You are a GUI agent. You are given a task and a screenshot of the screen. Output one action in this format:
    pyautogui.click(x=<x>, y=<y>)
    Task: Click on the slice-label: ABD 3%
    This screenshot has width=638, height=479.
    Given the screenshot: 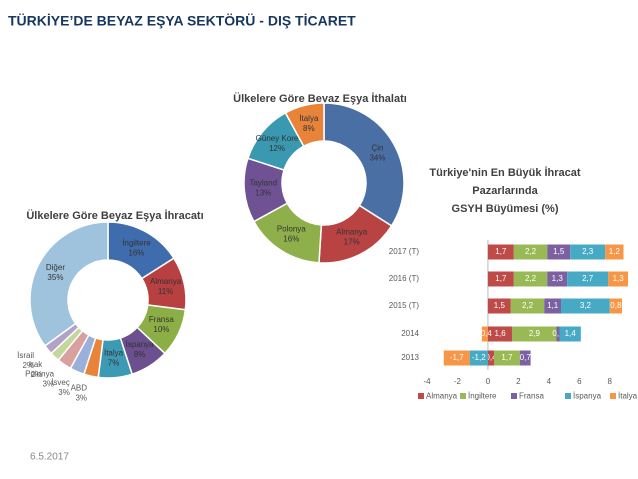 What is the action you would take?
    pyautogui.click(x=79, y=393)
    